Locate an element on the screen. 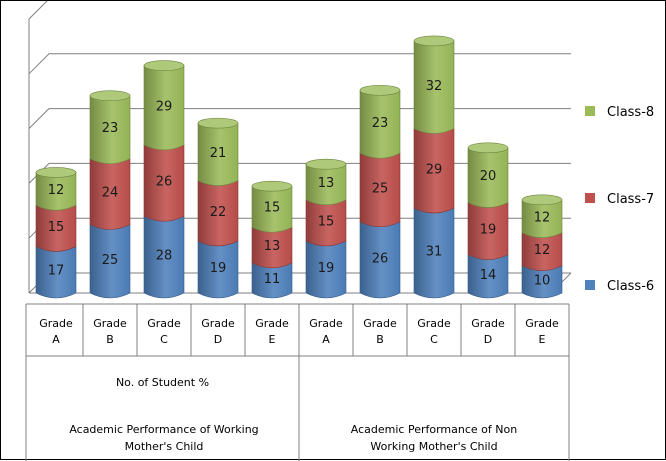 The width and height of the screenshot is (666, 461). data-label: 14 is located at coordinates (488, 275).